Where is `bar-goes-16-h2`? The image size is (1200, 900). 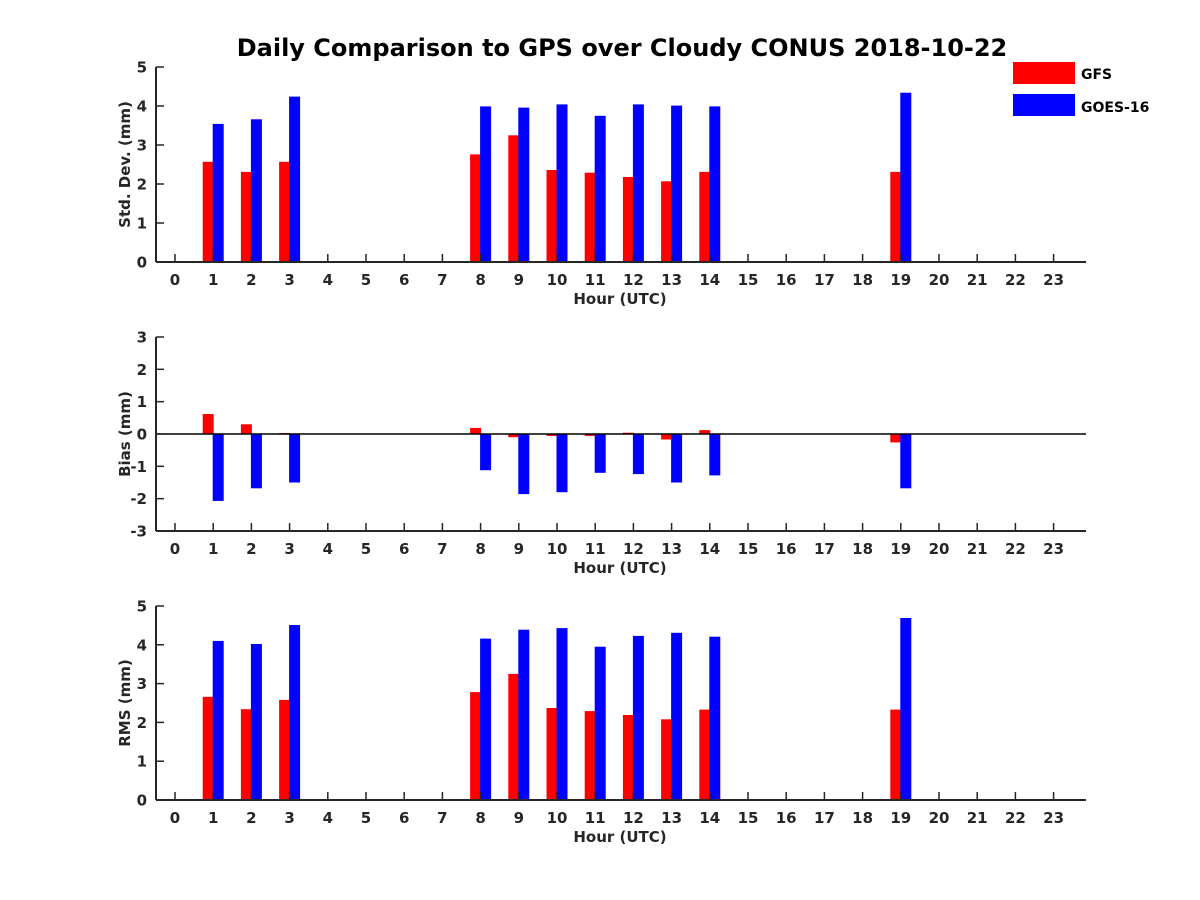 bar-goes-16-h2 is located at coordinates (256, 722).